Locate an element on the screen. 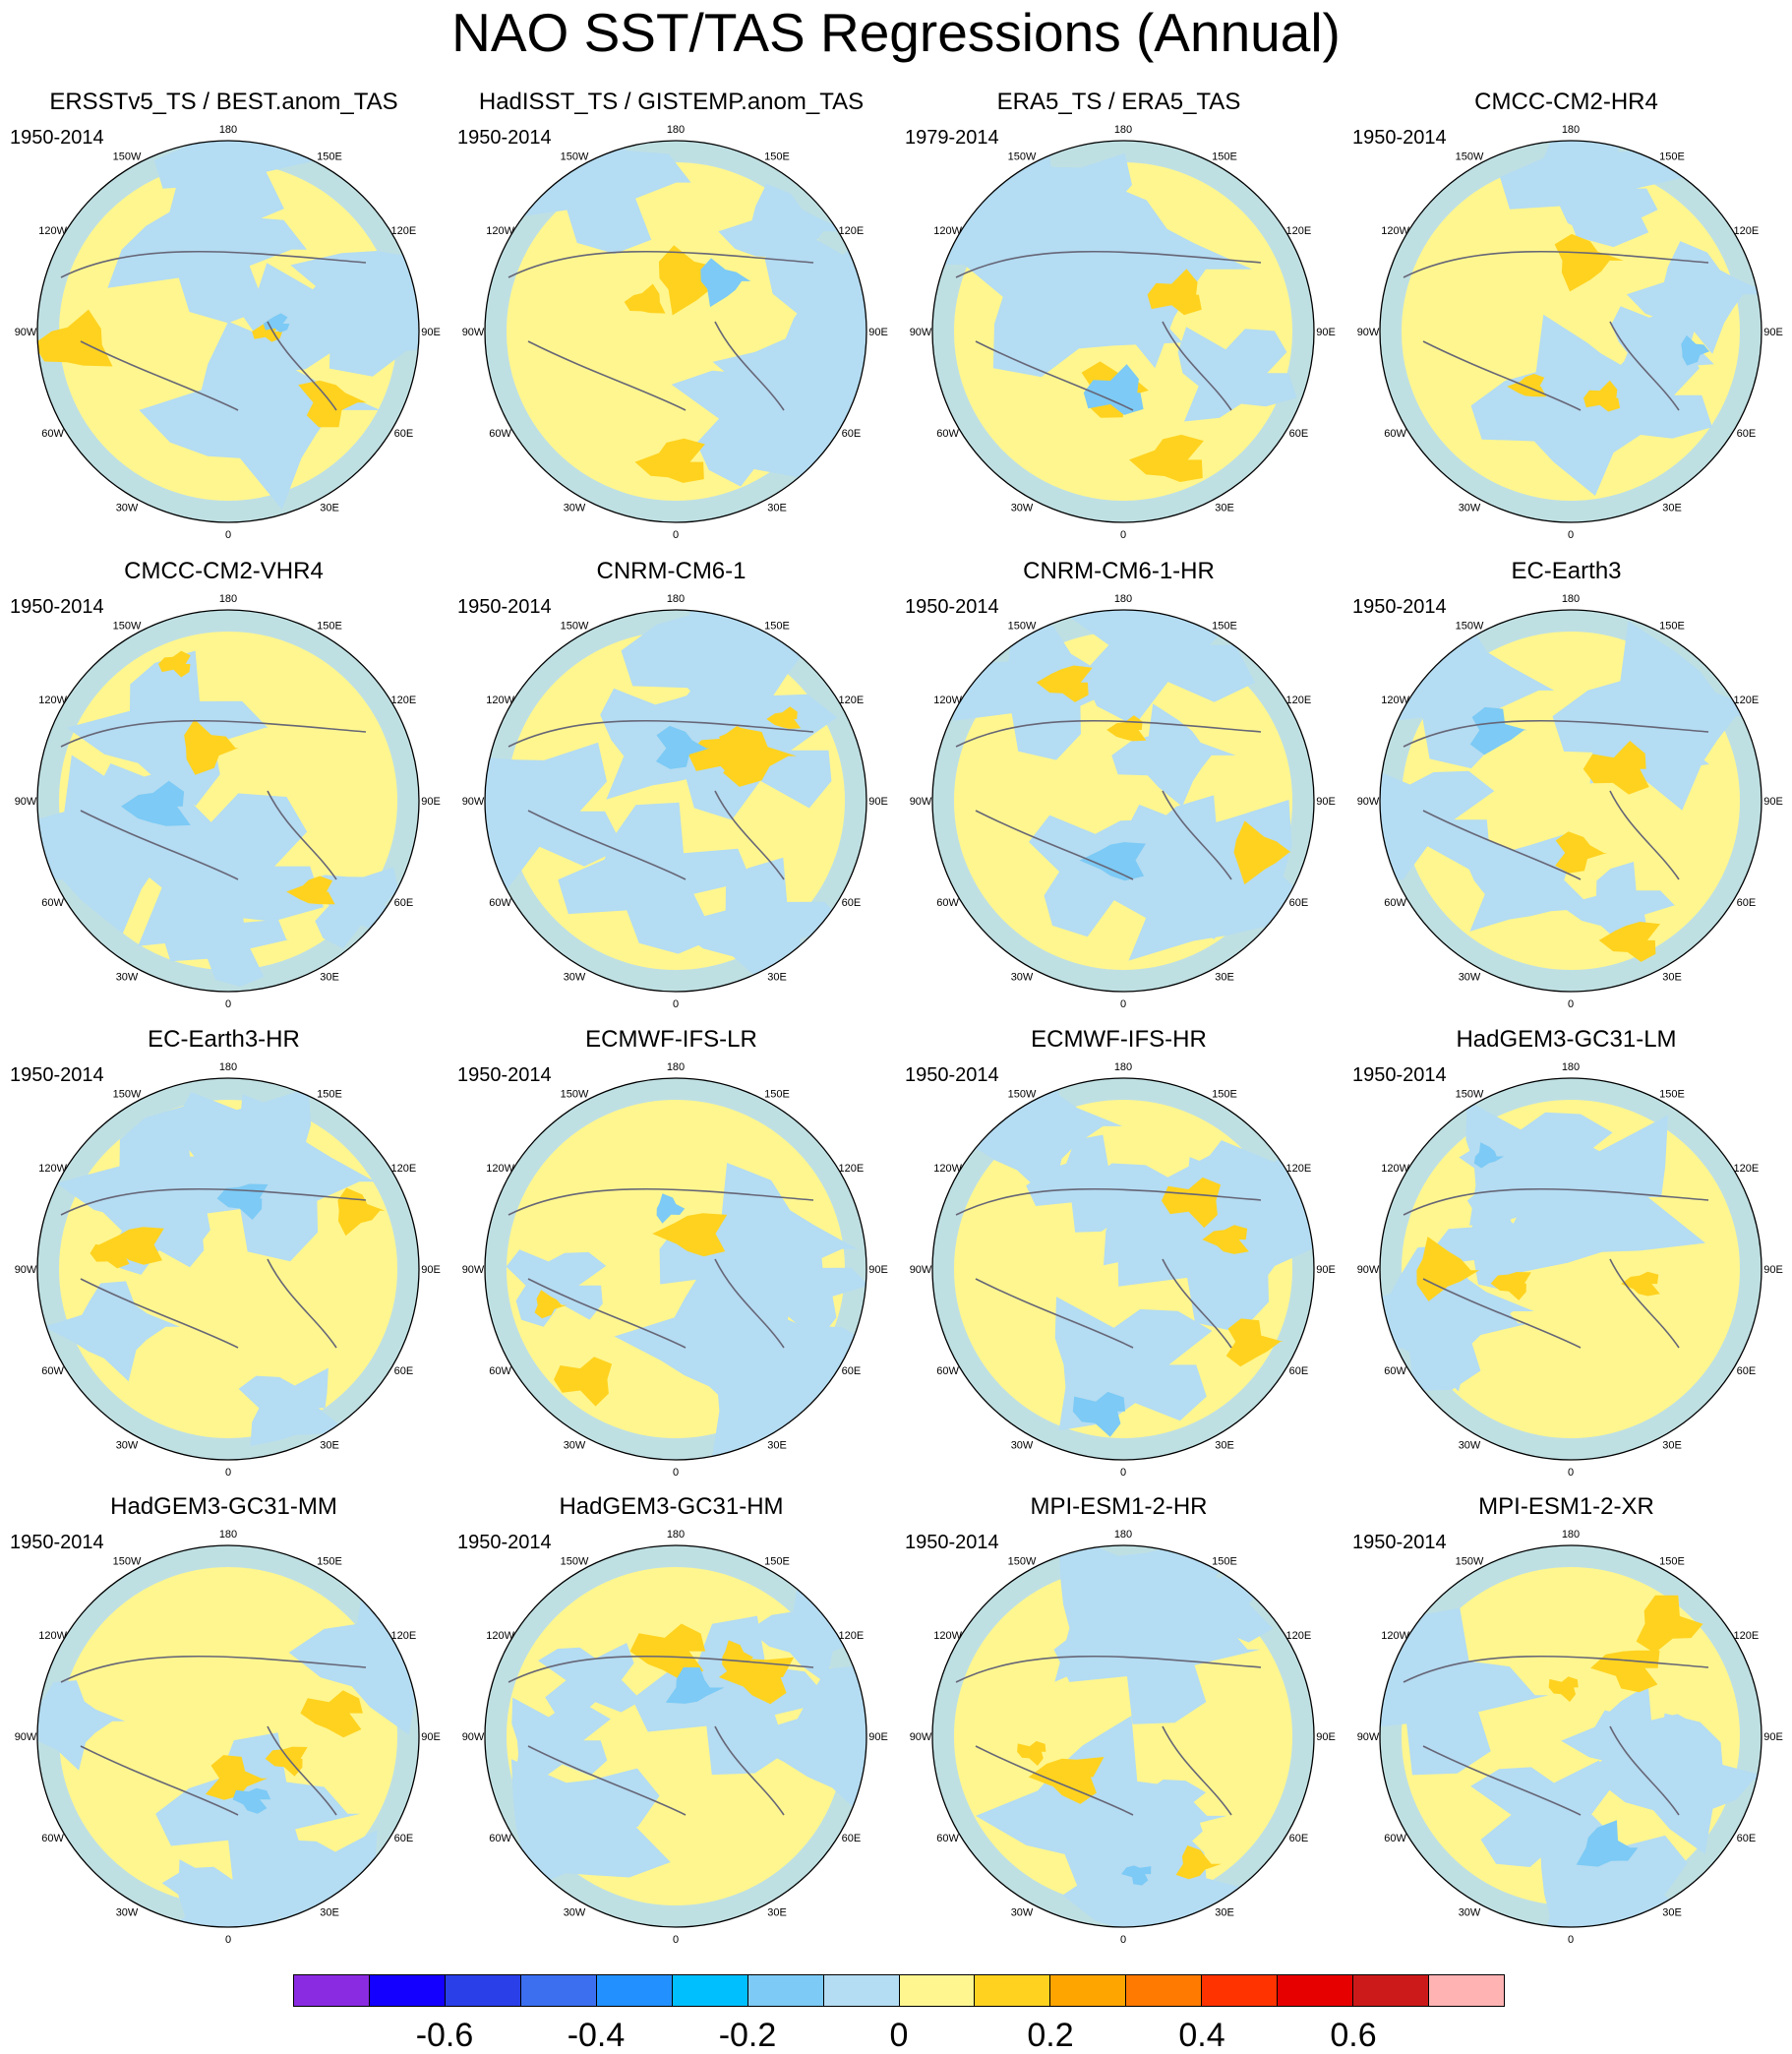 This screenshot has width=1792, height=2054. panel-title: EC-Earth3-HR is located at coordinates (224, 1039).